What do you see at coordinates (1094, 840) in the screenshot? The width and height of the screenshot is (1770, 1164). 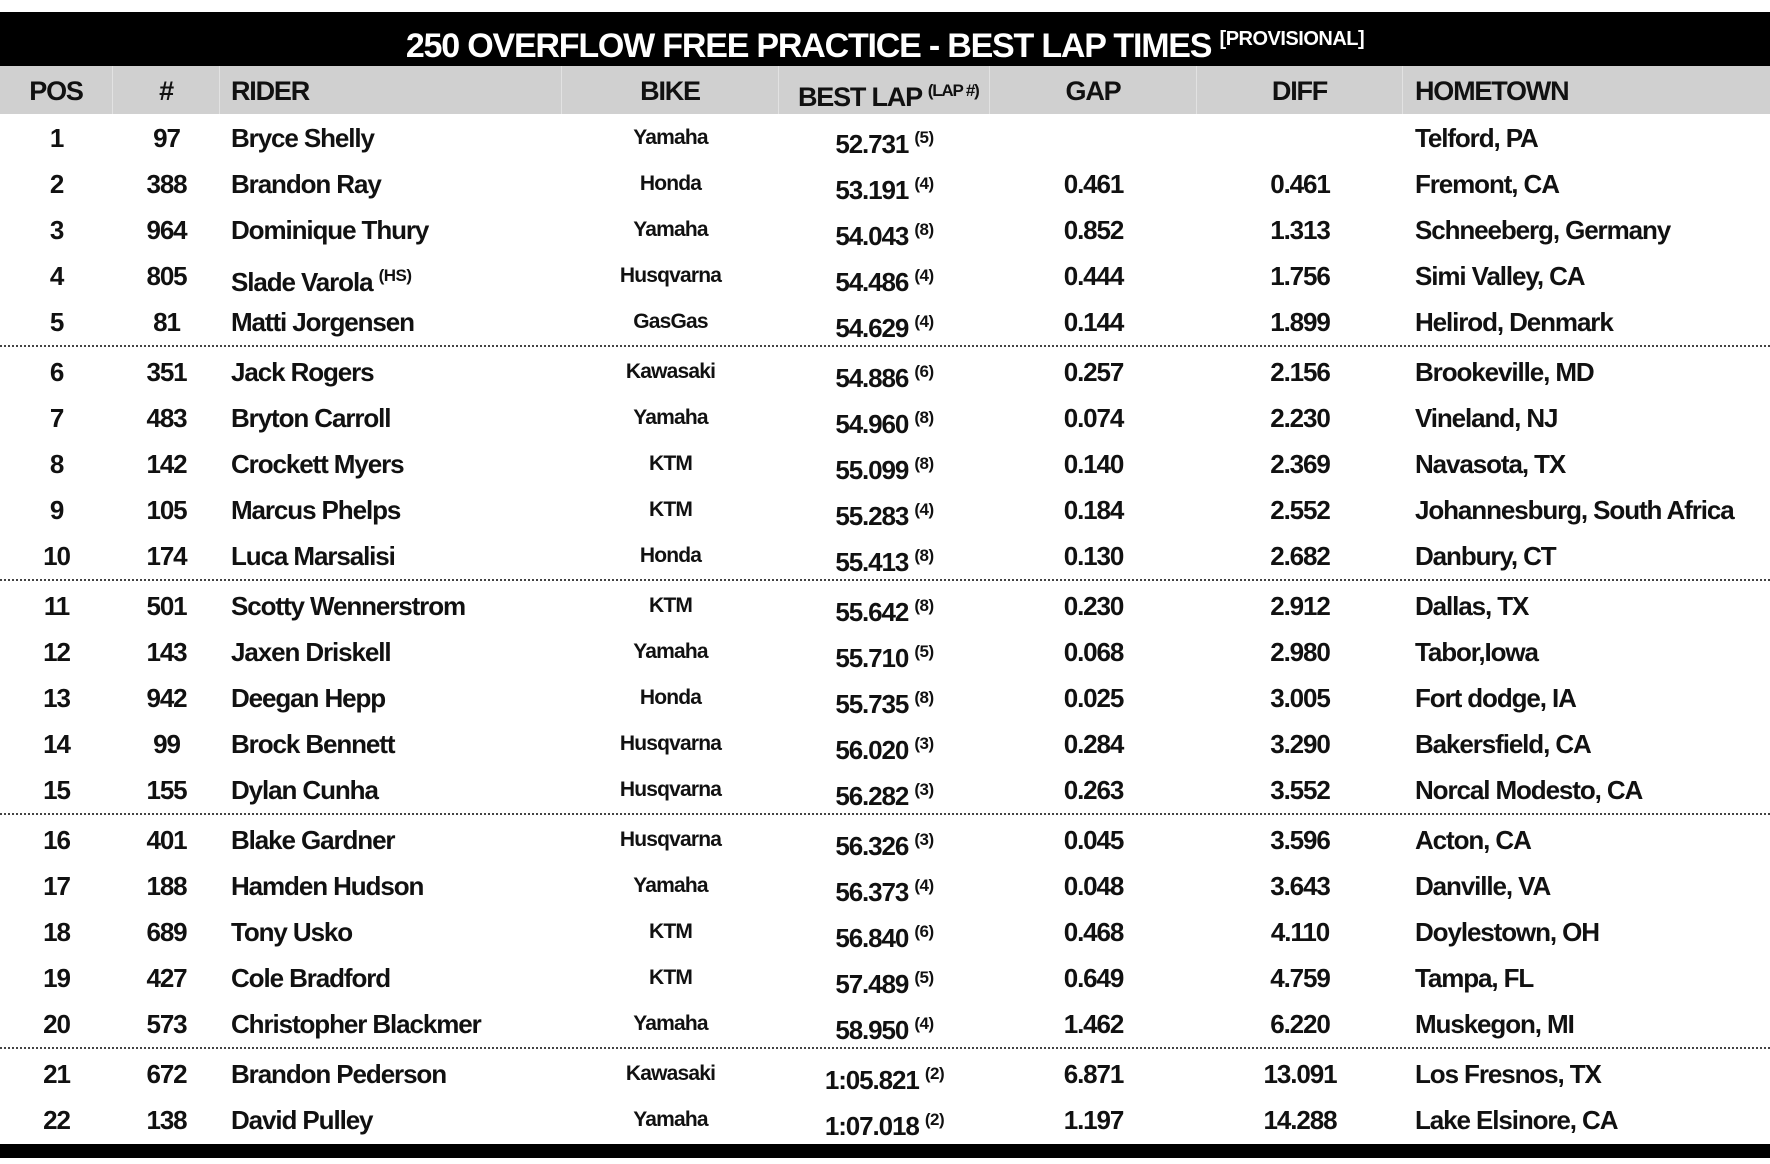 I see `cell-gap: 0.045` at bounding box center [1094, 840].